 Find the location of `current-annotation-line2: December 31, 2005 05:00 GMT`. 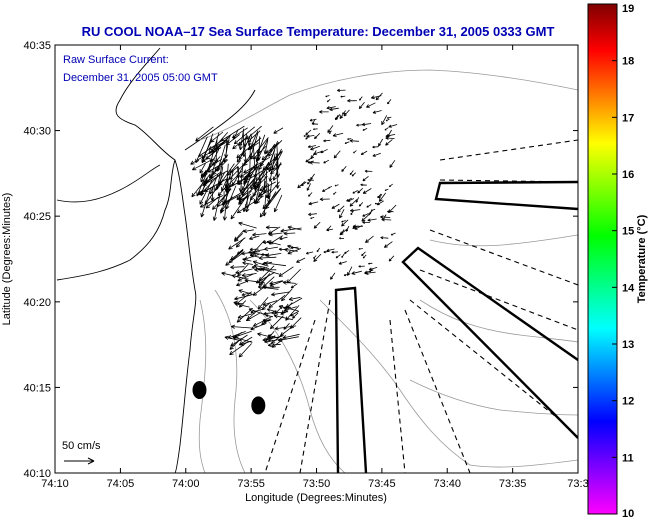

current-annotation-line2: December 31, 2005 05:00 GMT is located at coordinates (140, 78).